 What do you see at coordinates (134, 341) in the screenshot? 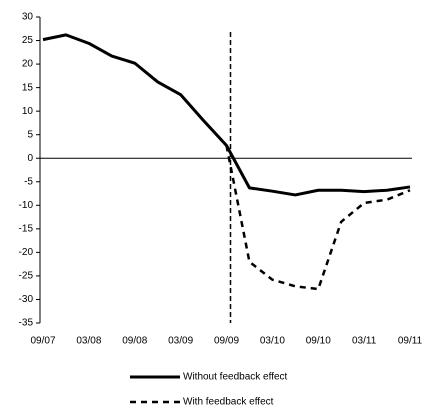
I see `x-tick-label: 09/08` at bounding box center [134, 341].